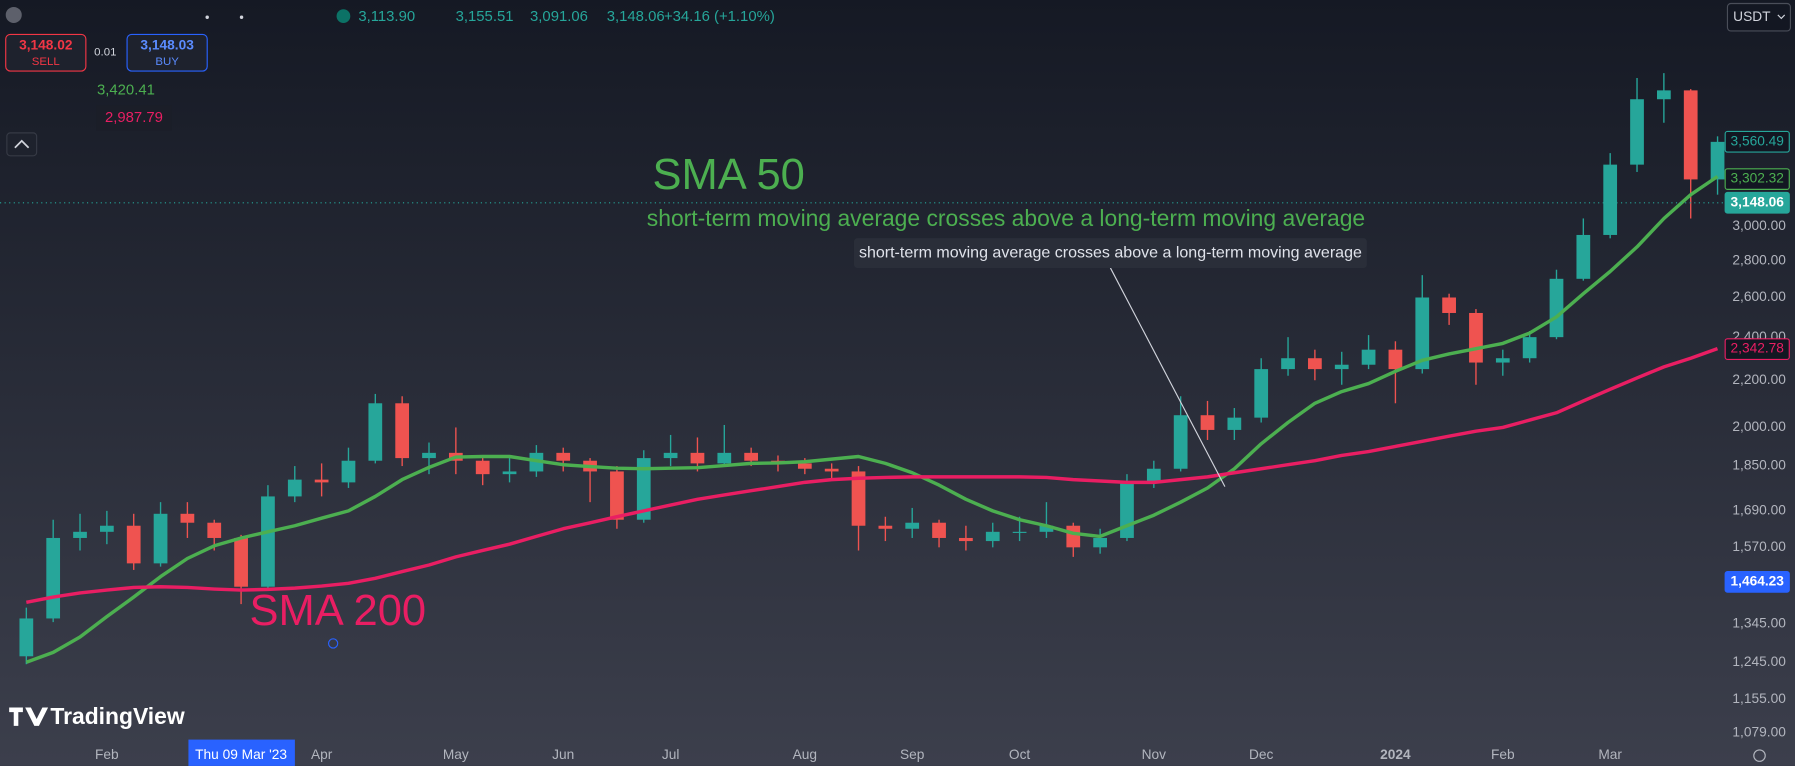 The image size is (1795, 766). What do you see at coordinates (912, 754) in the screenshot?
I see `x-tick-label: Sep` at bounding box center [912, 754].